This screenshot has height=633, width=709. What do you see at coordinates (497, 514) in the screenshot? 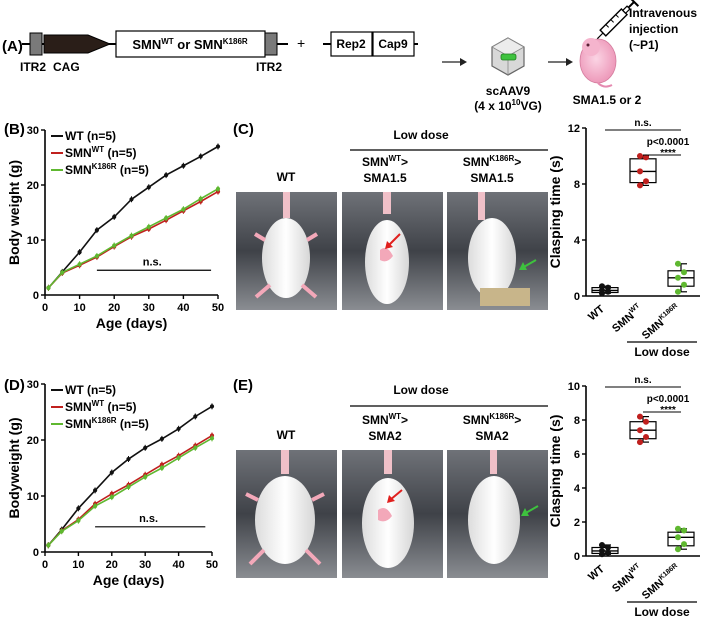
I see `photo-e-smnk186r` at bounding box center [497, 514].